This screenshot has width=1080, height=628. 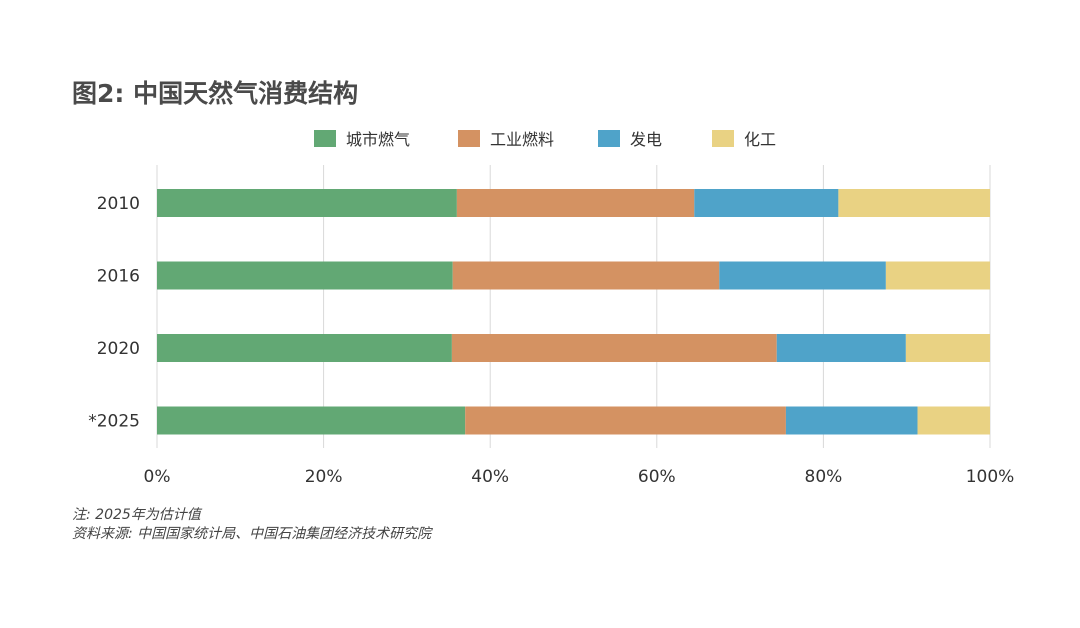 I want to click on x-tick-label: 60%, so click(x=657, y=477).